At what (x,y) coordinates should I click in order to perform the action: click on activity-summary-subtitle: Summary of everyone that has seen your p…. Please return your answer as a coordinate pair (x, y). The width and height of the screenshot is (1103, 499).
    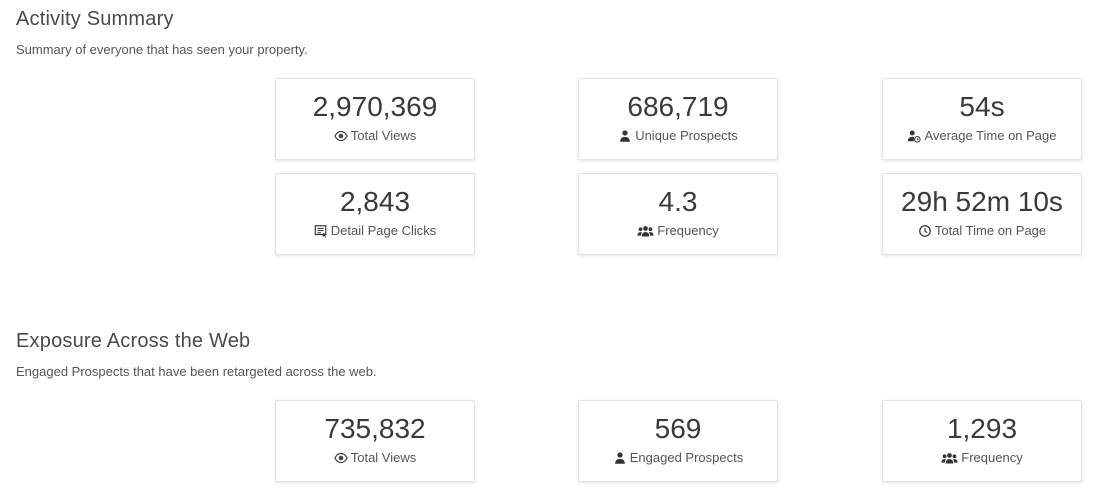
    Looking at the image, I should click on (162, 49).